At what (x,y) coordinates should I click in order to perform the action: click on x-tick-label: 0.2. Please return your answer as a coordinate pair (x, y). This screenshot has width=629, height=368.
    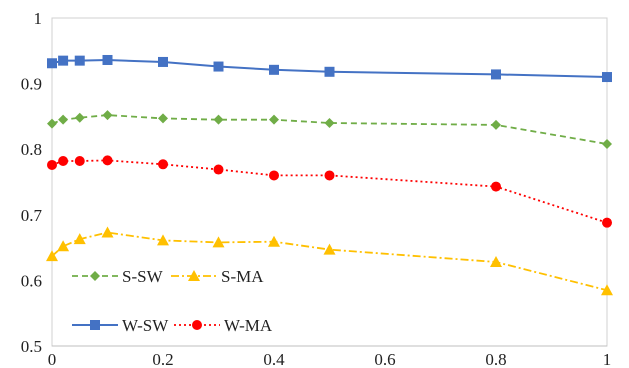
    Looking at the image, I should click on (162, 359).